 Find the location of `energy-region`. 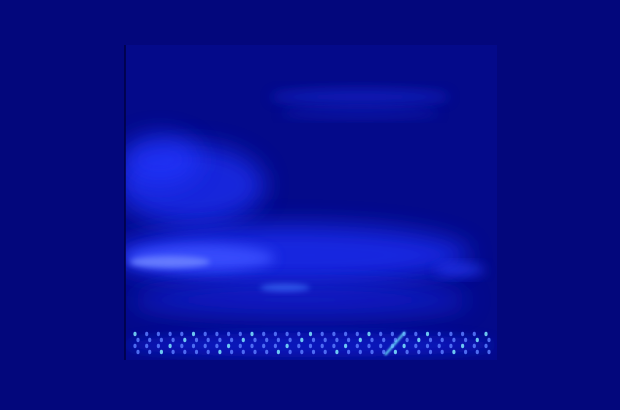

energy-region is located at coordinates (162, 160).